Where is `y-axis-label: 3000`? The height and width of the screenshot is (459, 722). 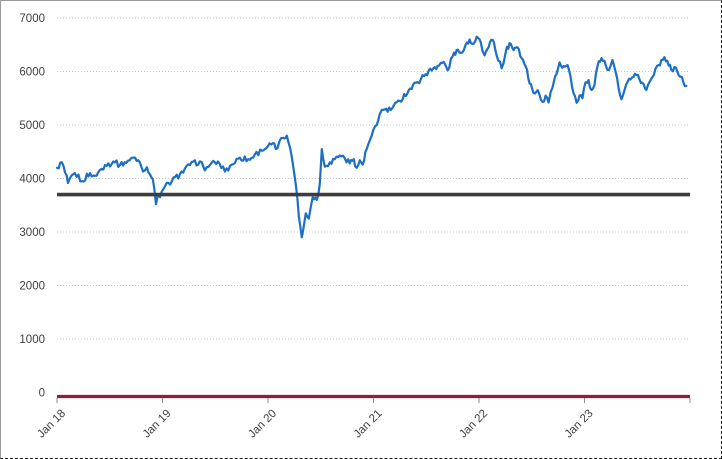
y-axis-label: 3000 is located at coordinates (32, 233).